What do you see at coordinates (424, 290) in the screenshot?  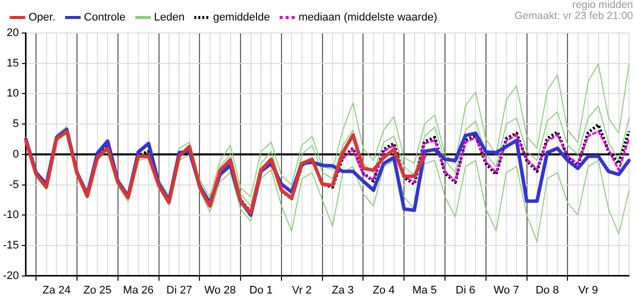 I see `x-tick-label: Ma 5` at bounding box center [424, 290].